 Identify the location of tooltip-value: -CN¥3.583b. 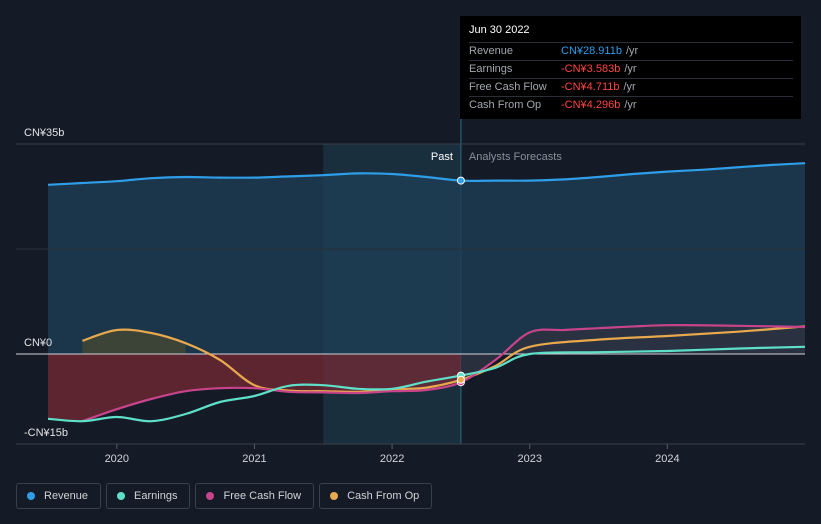
(591, 69).